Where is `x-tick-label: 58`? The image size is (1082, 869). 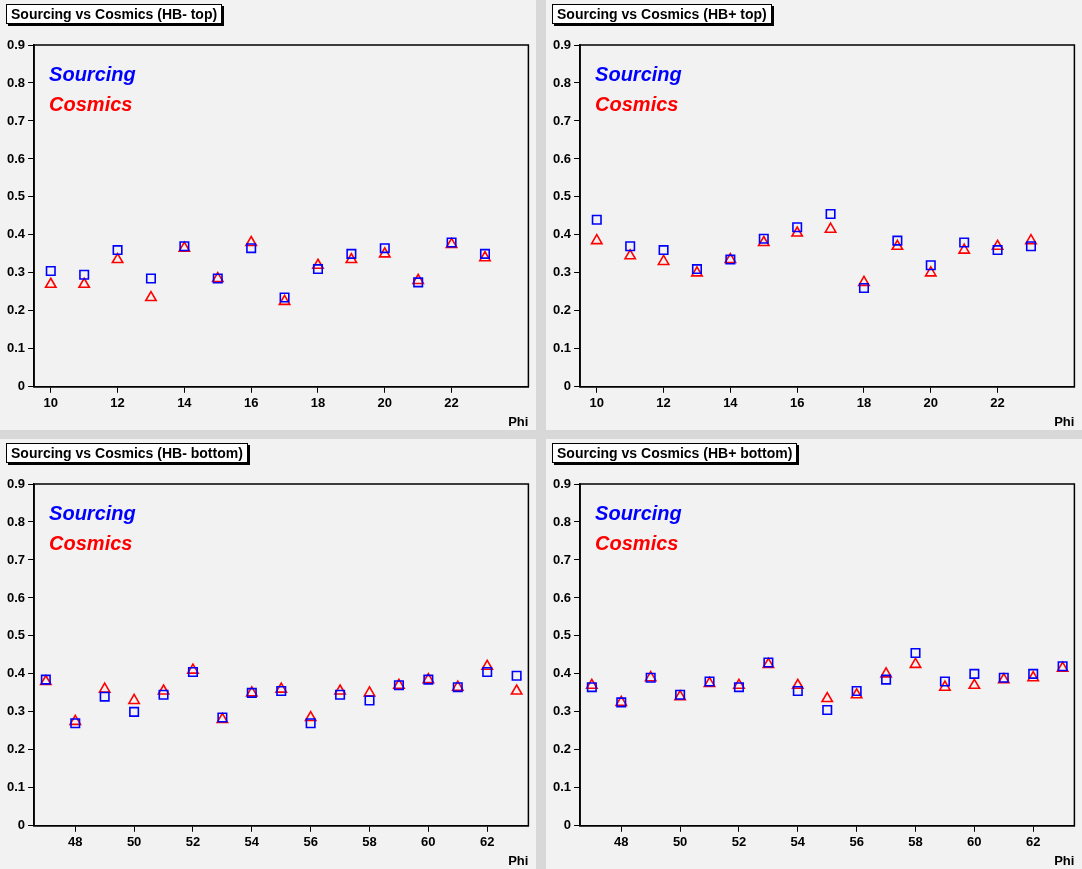
x-tick-label: 58 is located at coordinates (915, 842).